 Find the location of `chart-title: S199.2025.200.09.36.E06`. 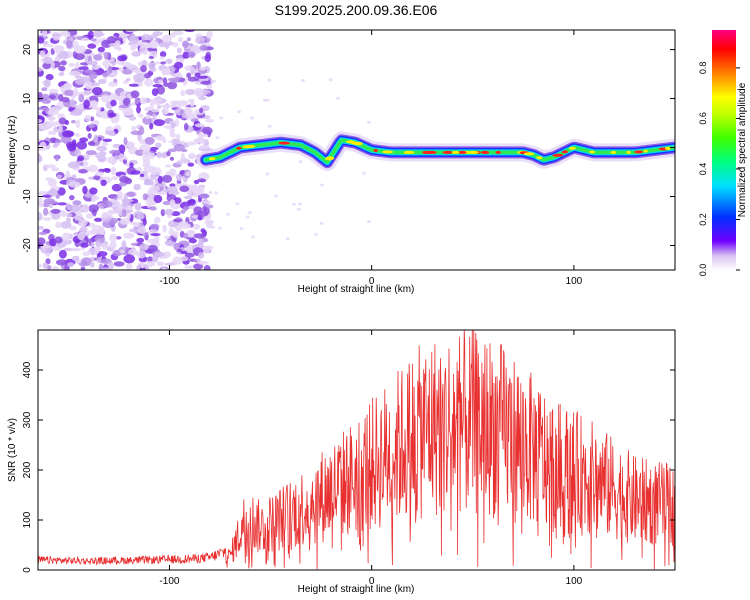

chart-title: S199.2025.200.09.36.E06 is located at coordinates (356, 10).